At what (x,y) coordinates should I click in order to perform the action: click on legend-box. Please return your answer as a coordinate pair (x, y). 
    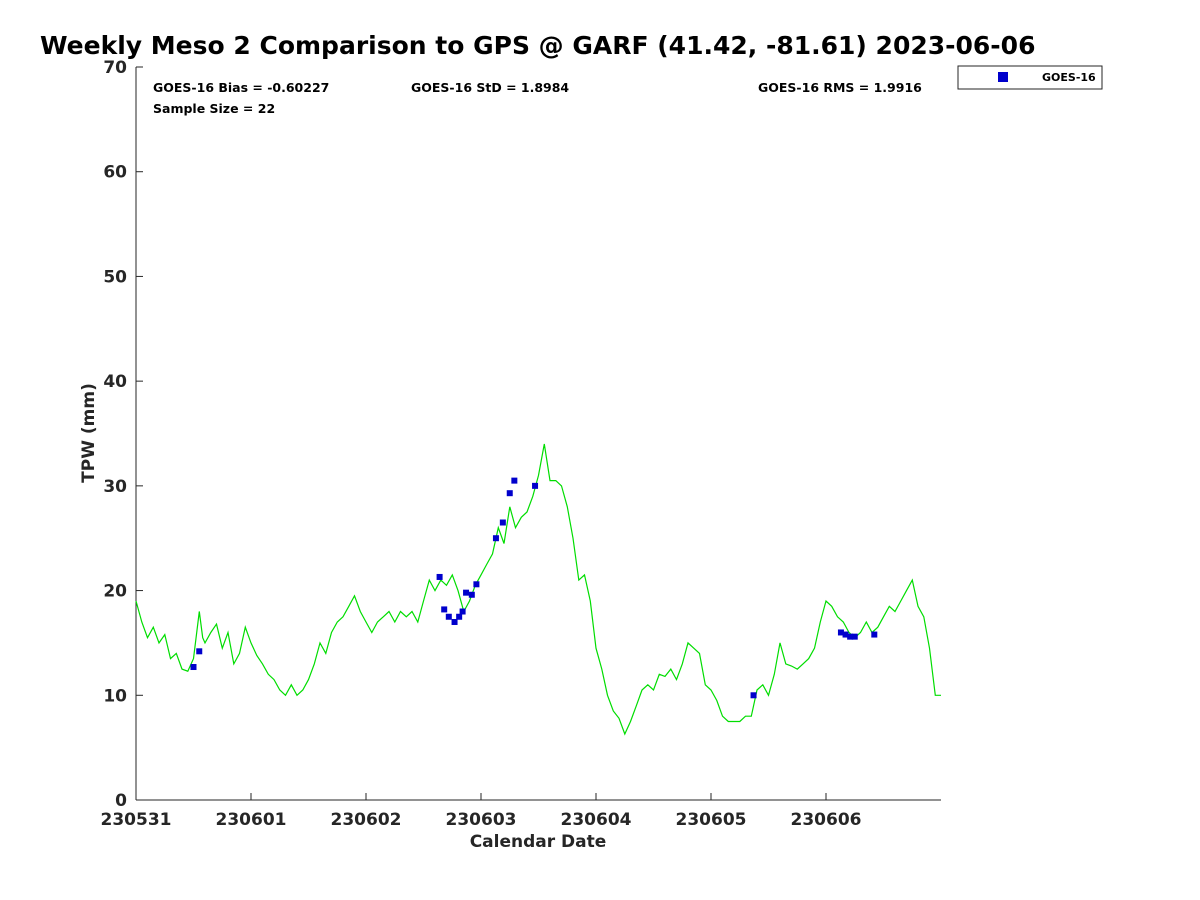
    Looking at the image, I should click on (1030, 77).